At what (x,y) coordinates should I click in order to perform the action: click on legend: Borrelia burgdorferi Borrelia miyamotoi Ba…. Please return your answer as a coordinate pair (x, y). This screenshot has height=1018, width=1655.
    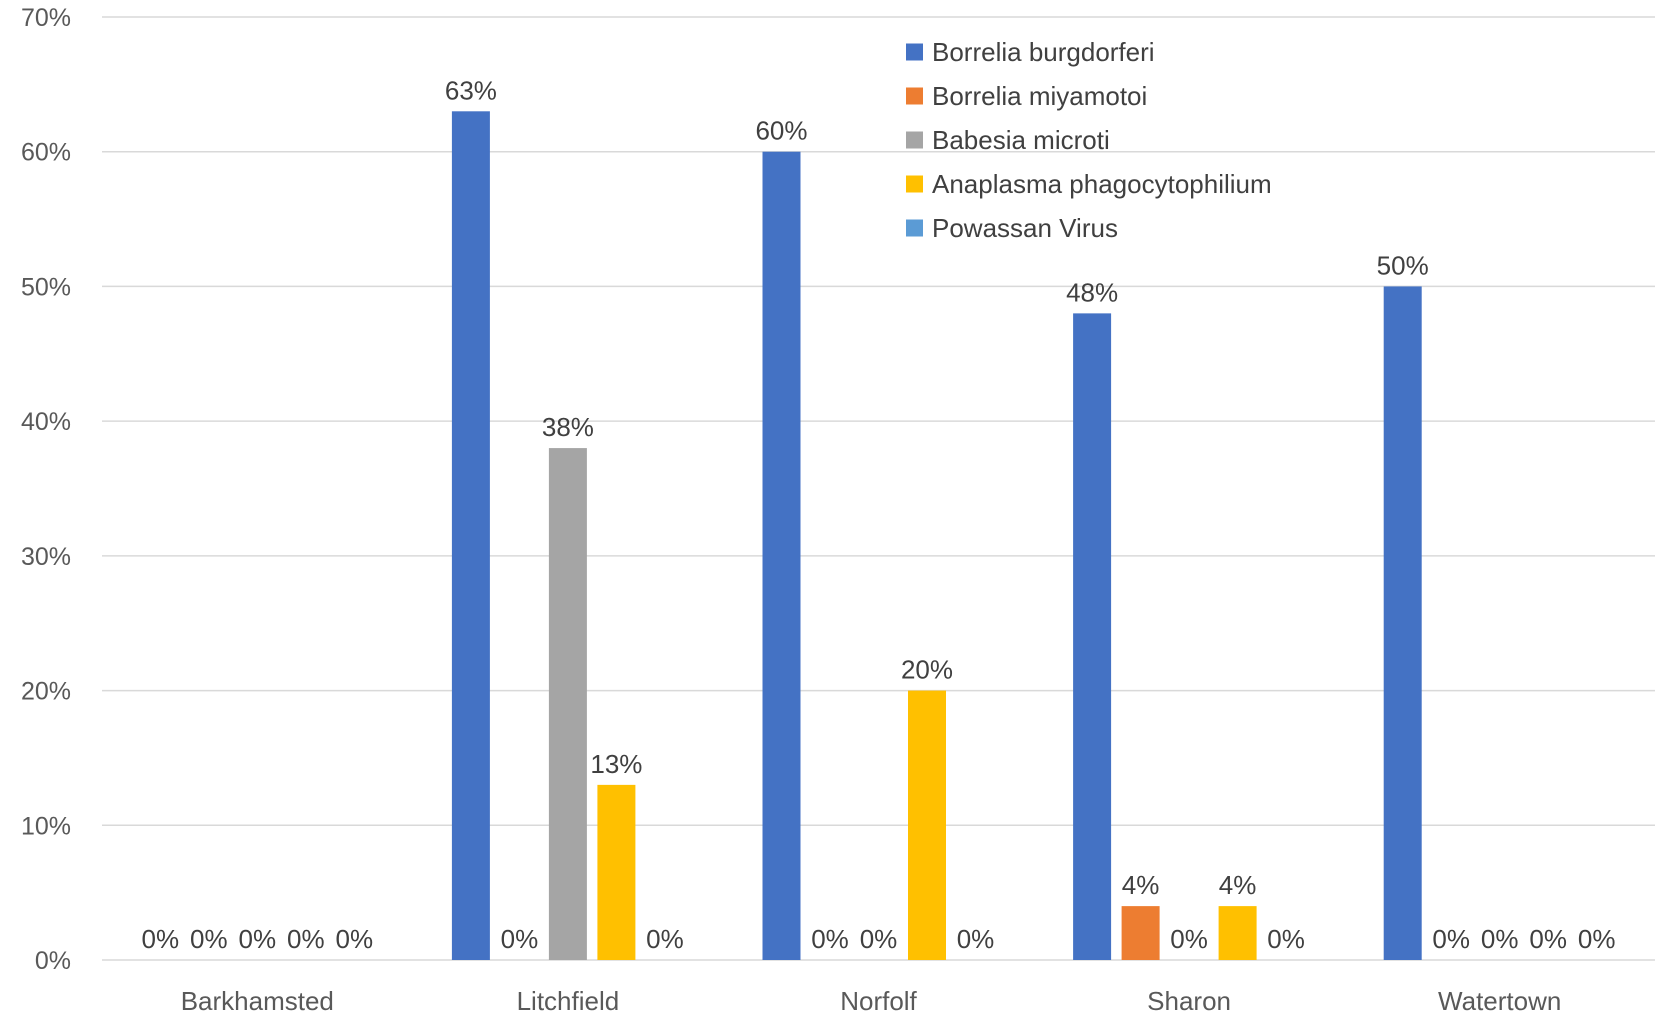
    Looking at the image, I should click on (1089, 140).